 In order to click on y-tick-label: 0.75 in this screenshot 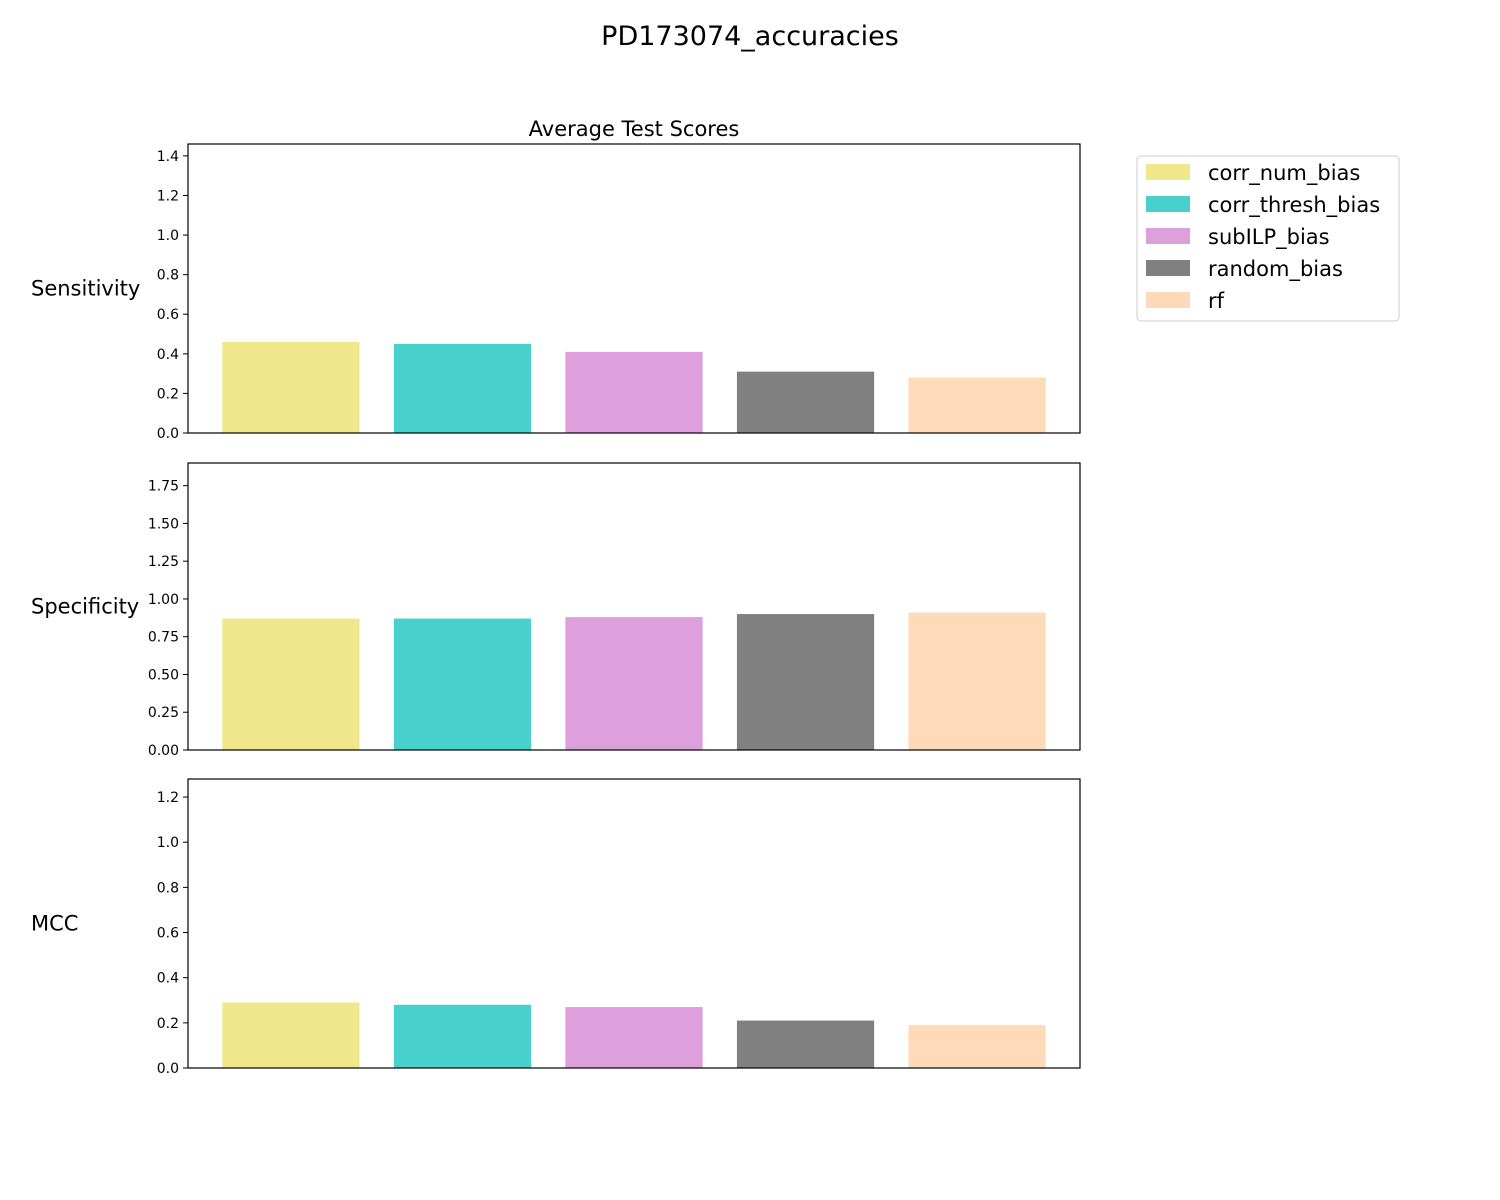, I will do `click(163, 638)`.